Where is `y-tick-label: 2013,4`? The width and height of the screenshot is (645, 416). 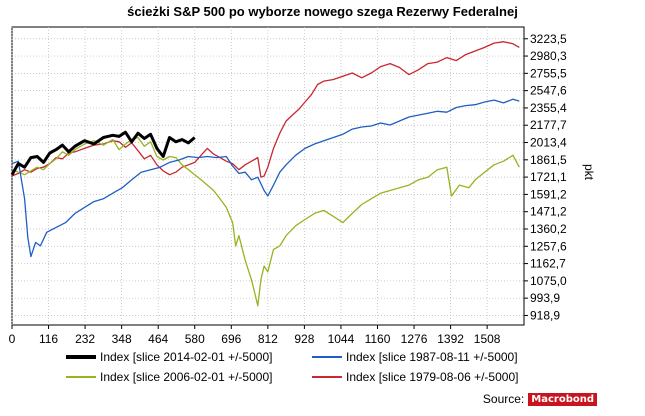 y-tick-label: 2013,4 is located at coordinates (548, 143).